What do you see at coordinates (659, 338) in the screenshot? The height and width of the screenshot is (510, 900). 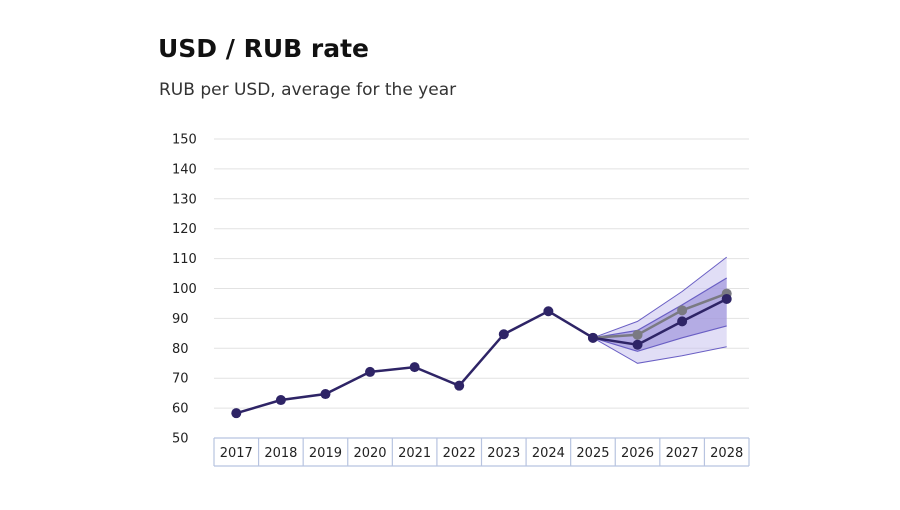 I see `inner-band-lower-edge` at bounding box center [659, 338].